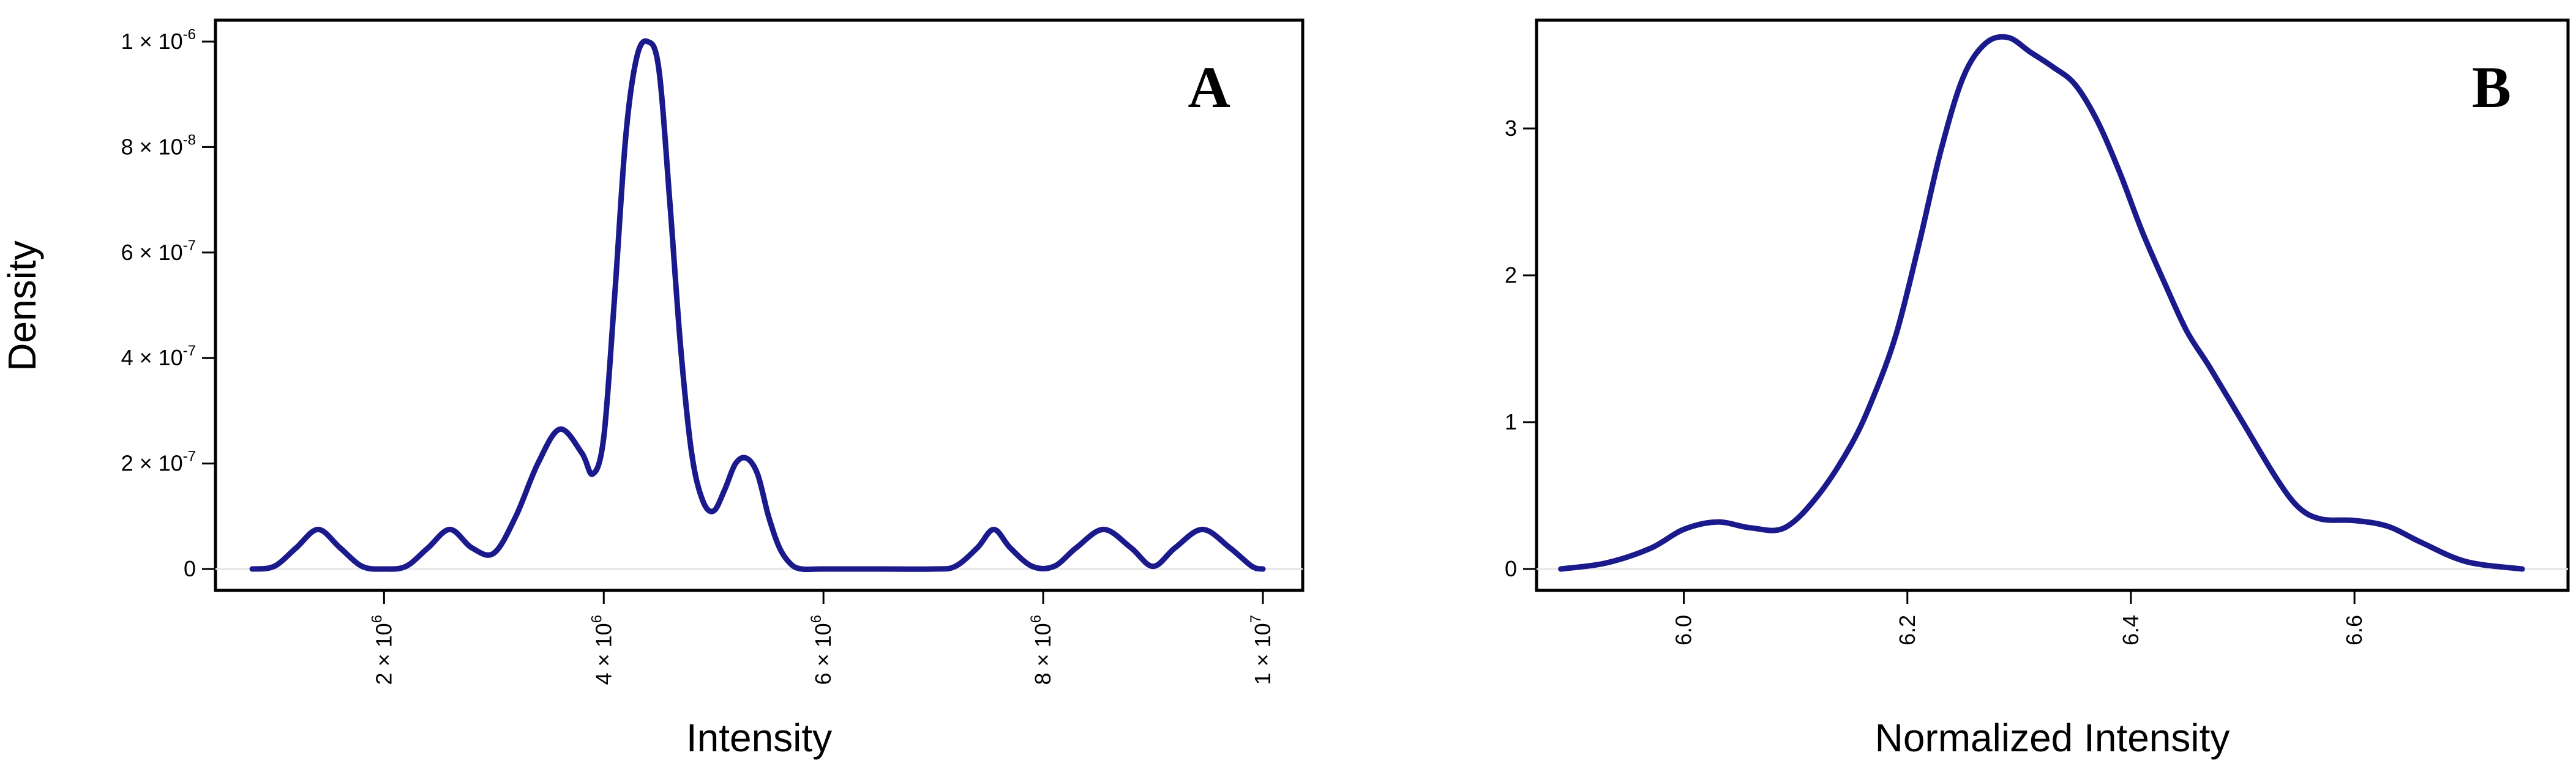 The height and width of the screenshot is (777, 2576). I want to click on y-tick-label: 1, so click(1511, 421).